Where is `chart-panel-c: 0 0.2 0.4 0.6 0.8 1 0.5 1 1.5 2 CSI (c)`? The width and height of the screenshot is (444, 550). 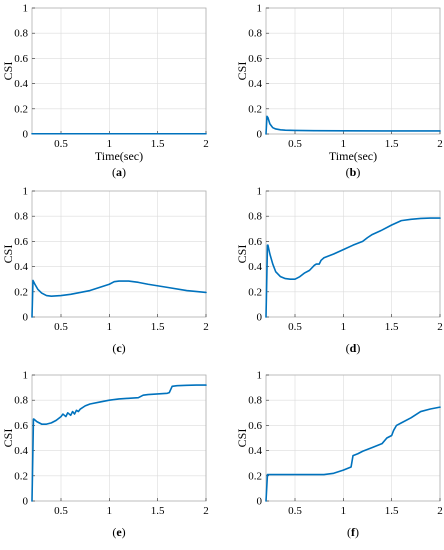 chart-panel-c: 0 0.2 0.4 0.6 0.8 1 0.5 1 1.5 2 CSI (c) is located at coordinates (105, 271).